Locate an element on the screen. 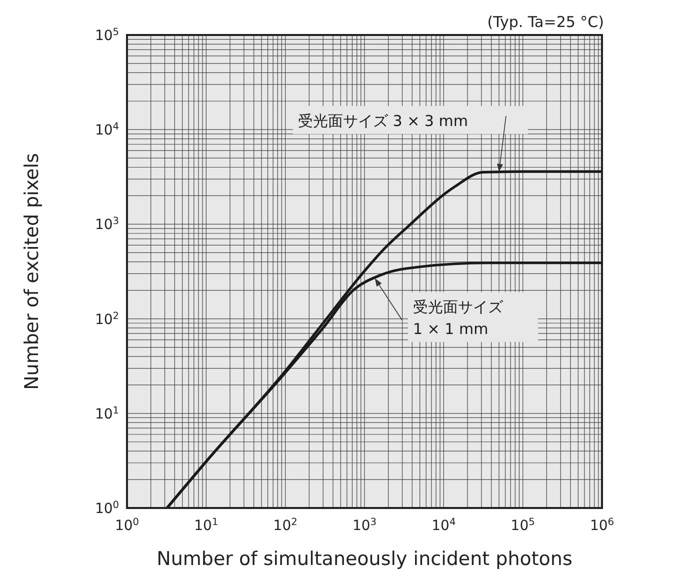  text: 受光面サイズ 1 × 1 mm is located at coordinates (458, 318).